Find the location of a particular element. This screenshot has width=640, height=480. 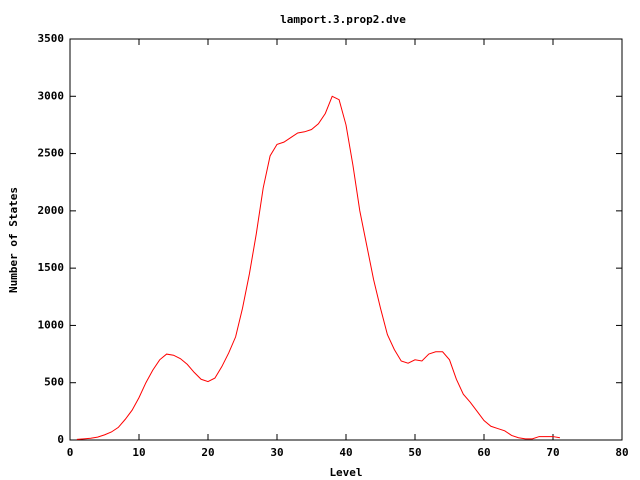

y-tick-label: 2000 is located at coordinates (51, 210).